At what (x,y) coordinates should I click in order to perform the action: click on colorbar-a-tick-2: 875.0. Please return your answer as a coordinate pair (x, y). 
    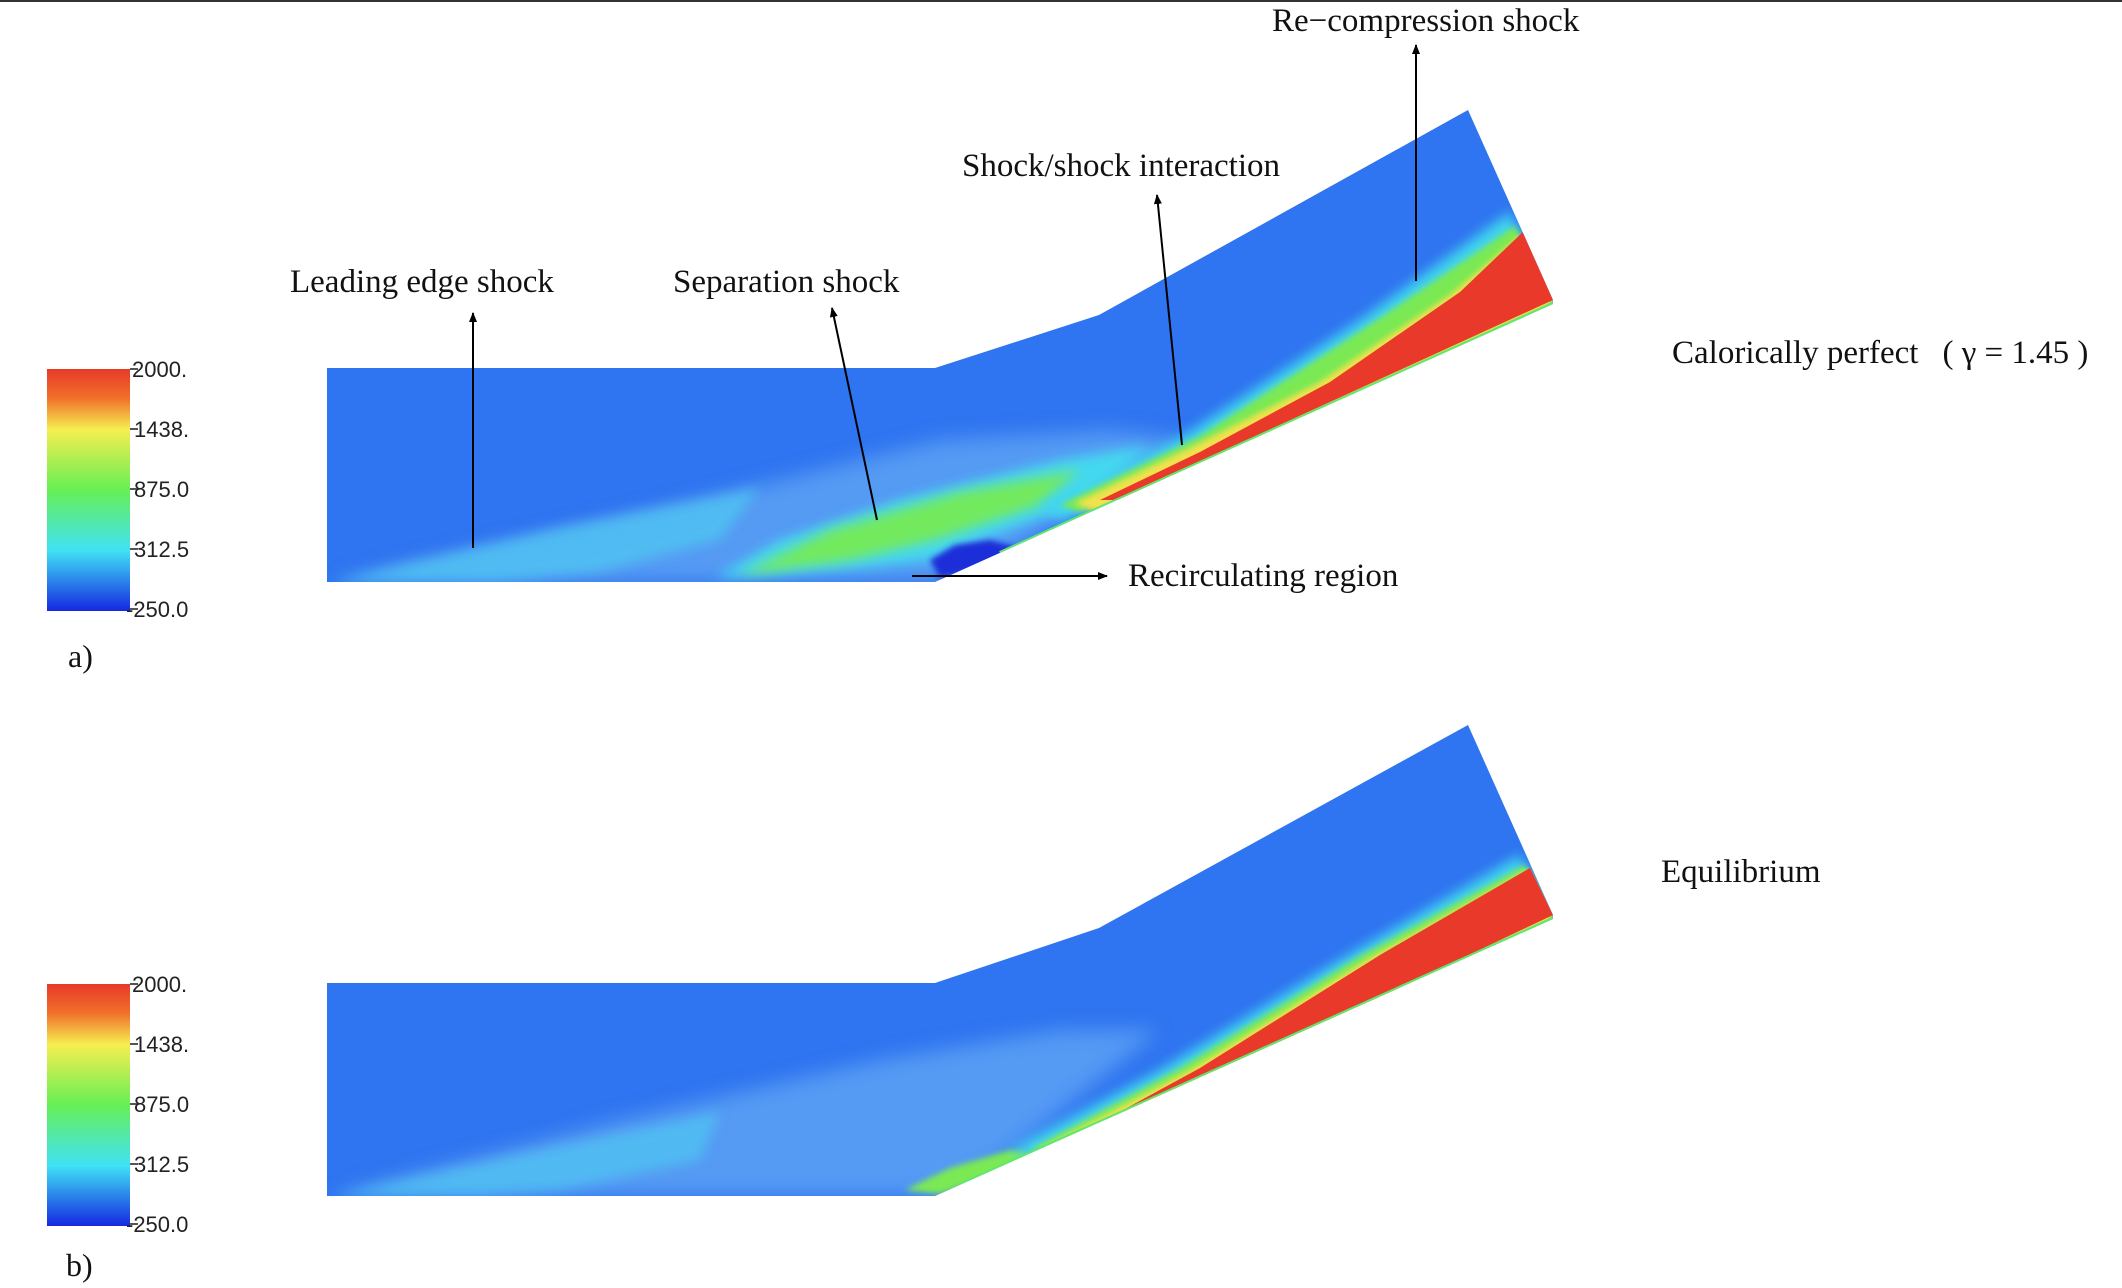
    Looking at the image, I should click on (161, 489).